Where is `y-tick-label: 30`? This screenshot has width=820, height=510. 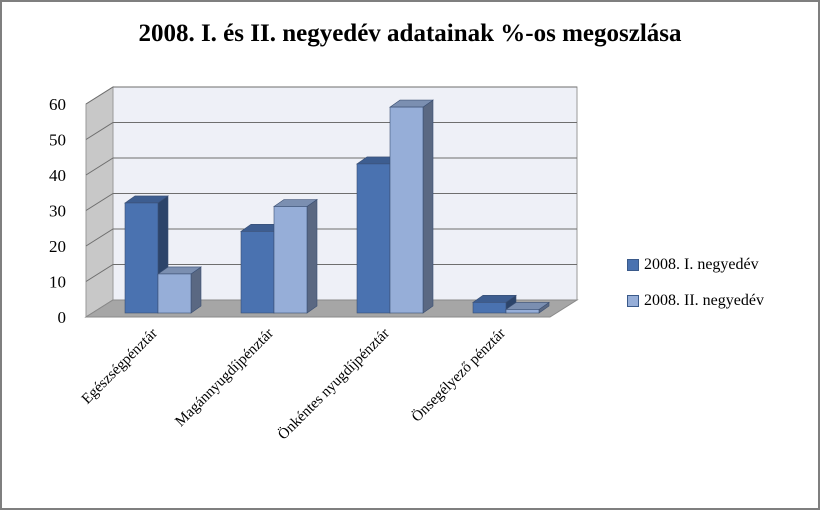 y-tick-label: 30 is located at coordinates (57, 211).